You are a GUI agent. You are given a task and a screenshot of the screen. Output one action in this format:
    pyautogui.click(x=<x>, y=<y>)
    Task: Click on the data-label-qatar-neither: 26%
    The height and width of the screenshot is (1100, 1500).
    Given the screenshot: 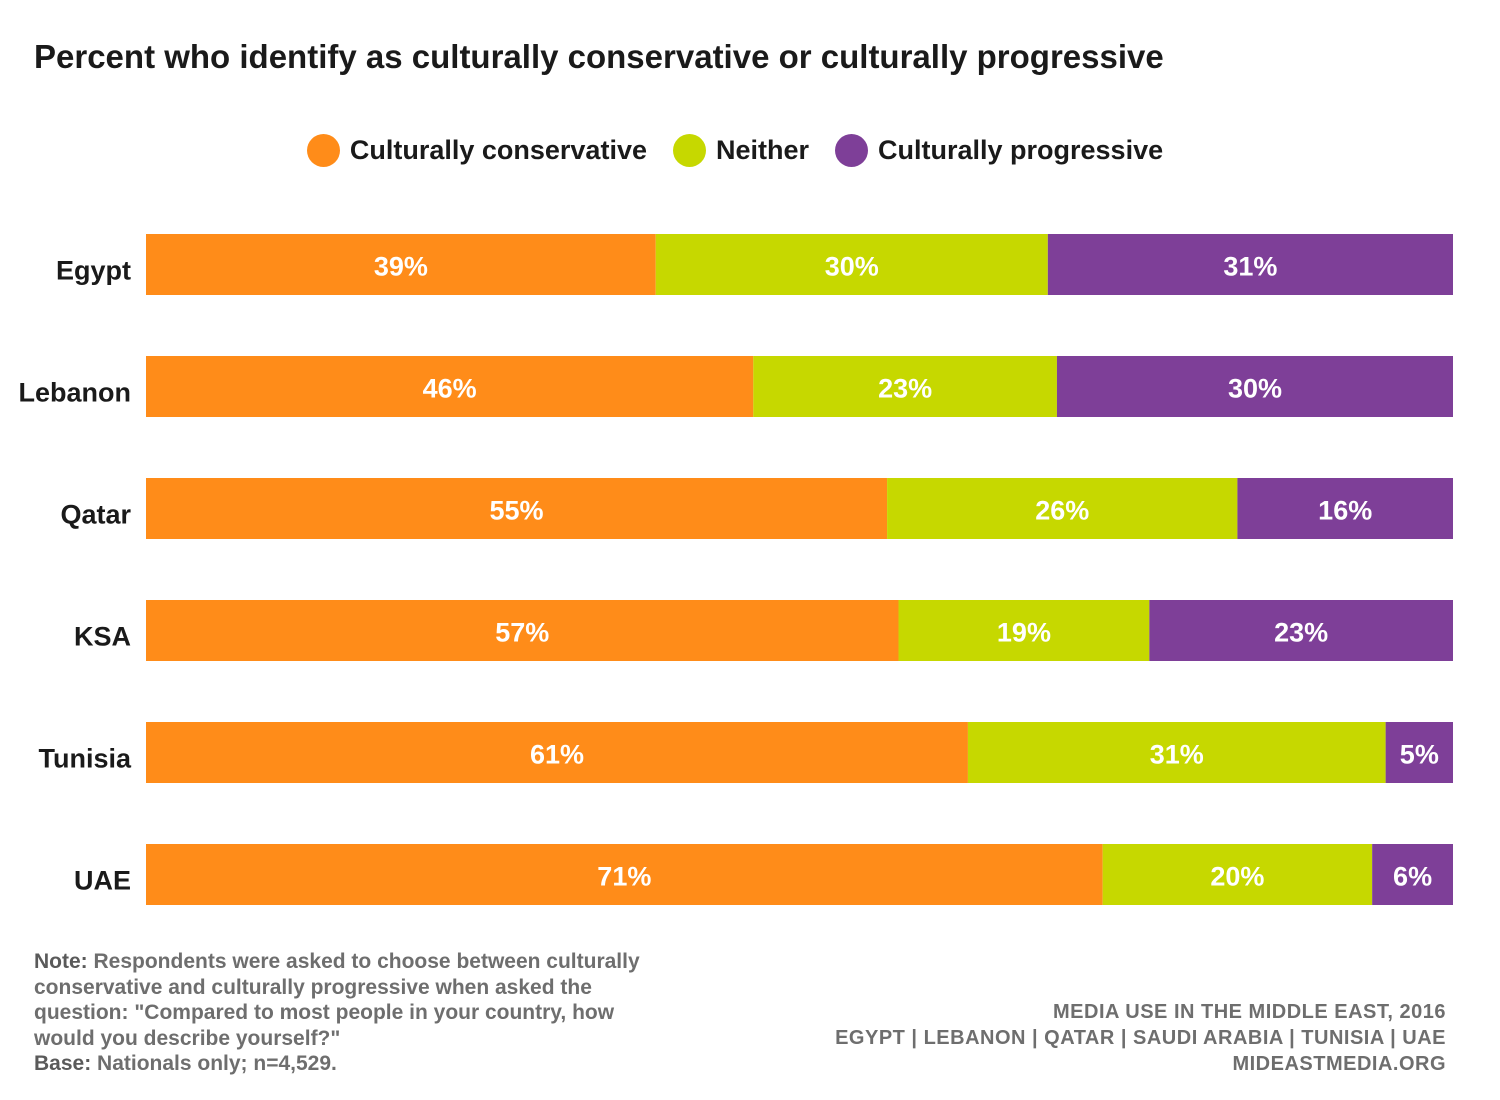 What is the action you would take?
    pyautogui.click(x=1062, y=511)
    